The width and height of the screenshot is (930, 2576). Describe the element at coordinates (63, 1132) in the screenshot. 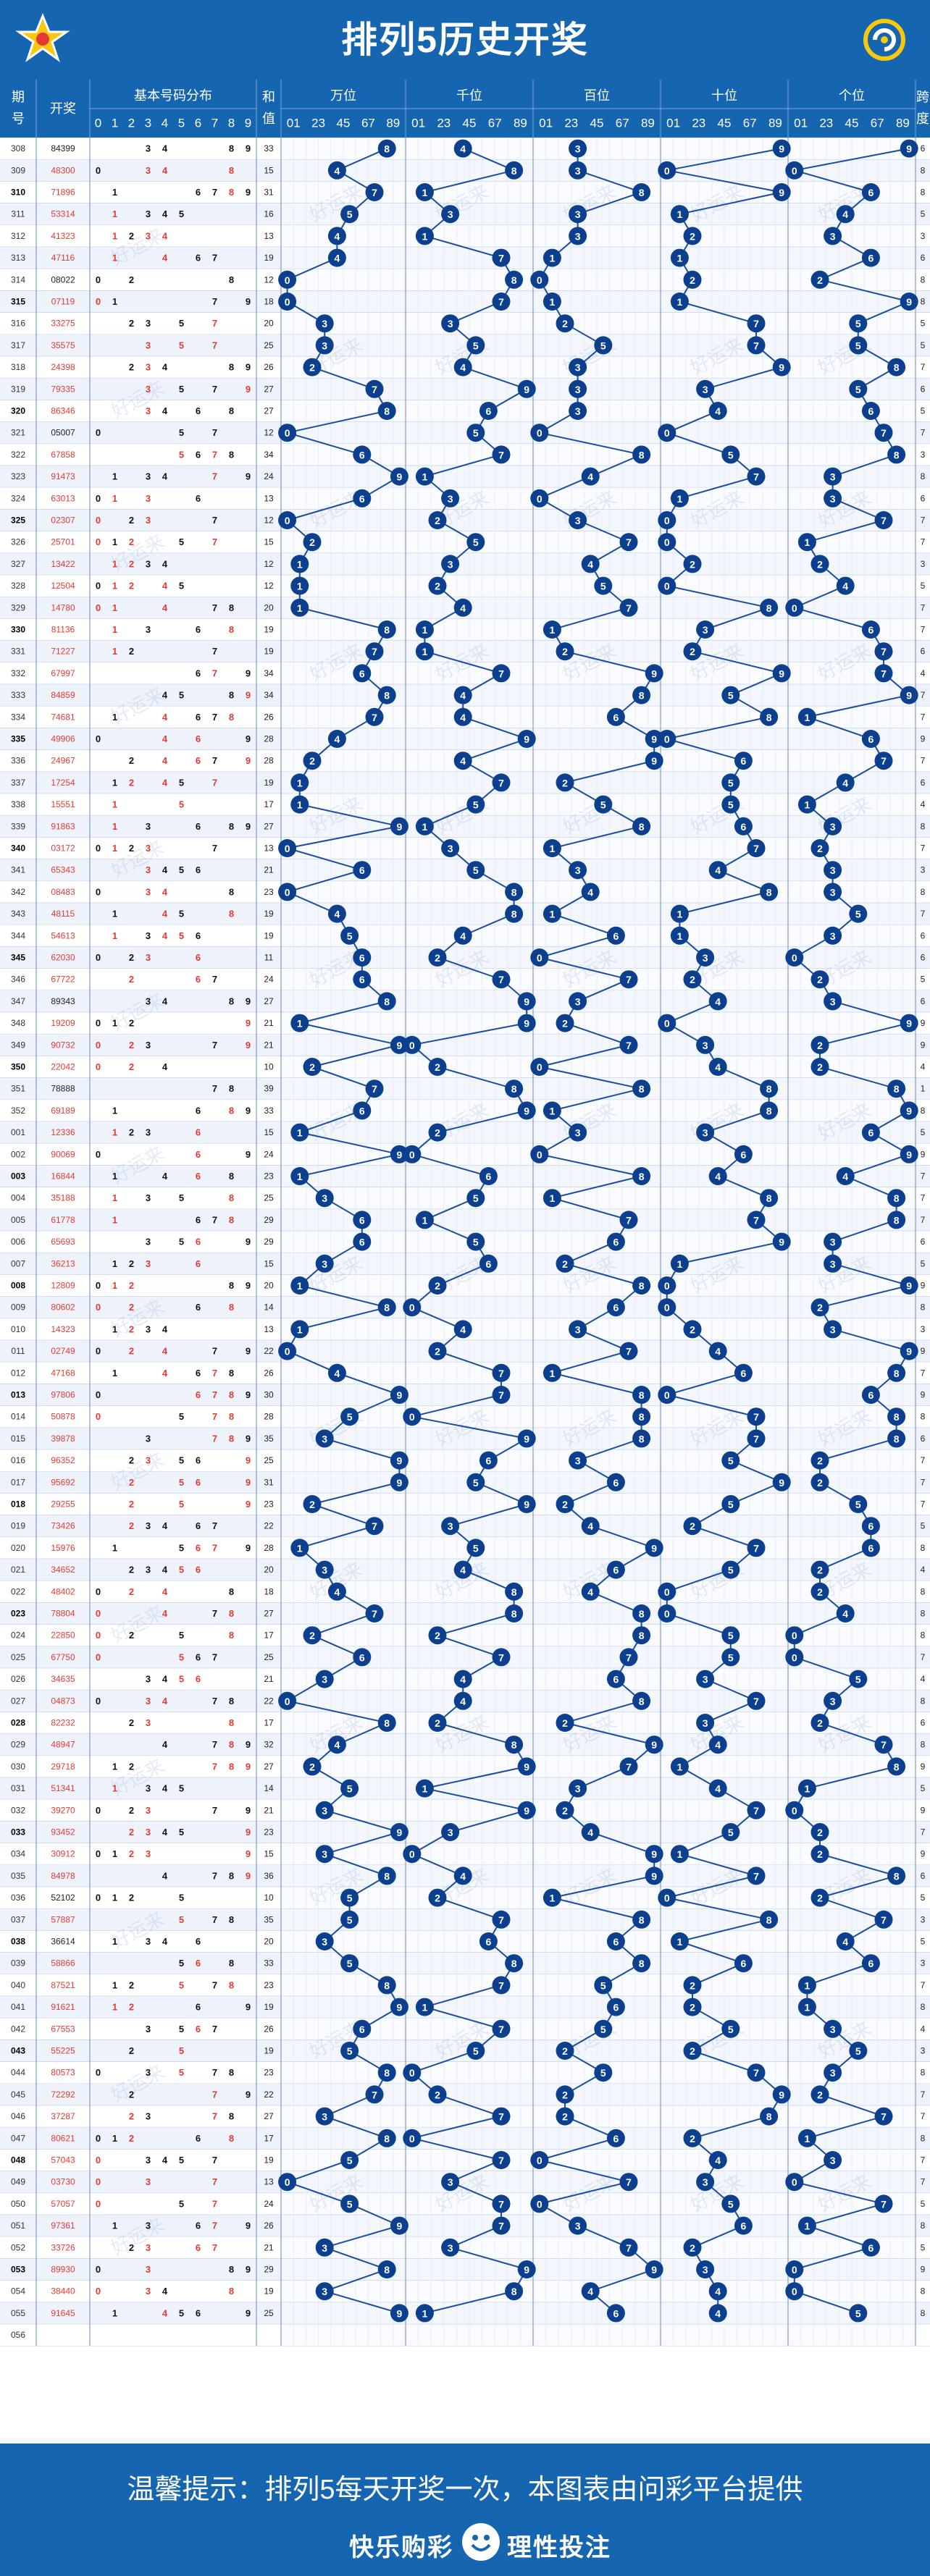

I see `draw-number: 12336` at that location.